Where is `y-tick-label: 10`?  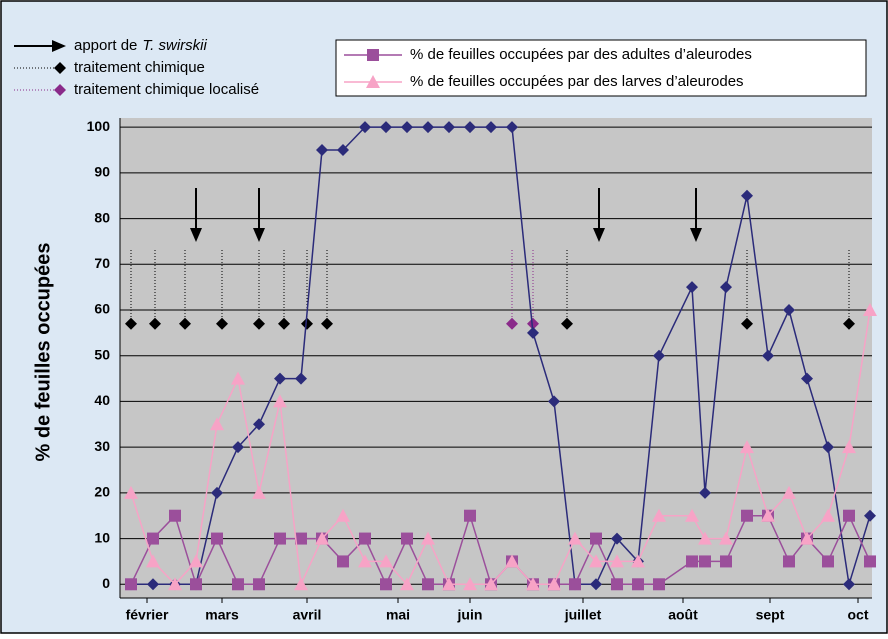 y-tick-label: 10 is located at coordinates (102, 537).